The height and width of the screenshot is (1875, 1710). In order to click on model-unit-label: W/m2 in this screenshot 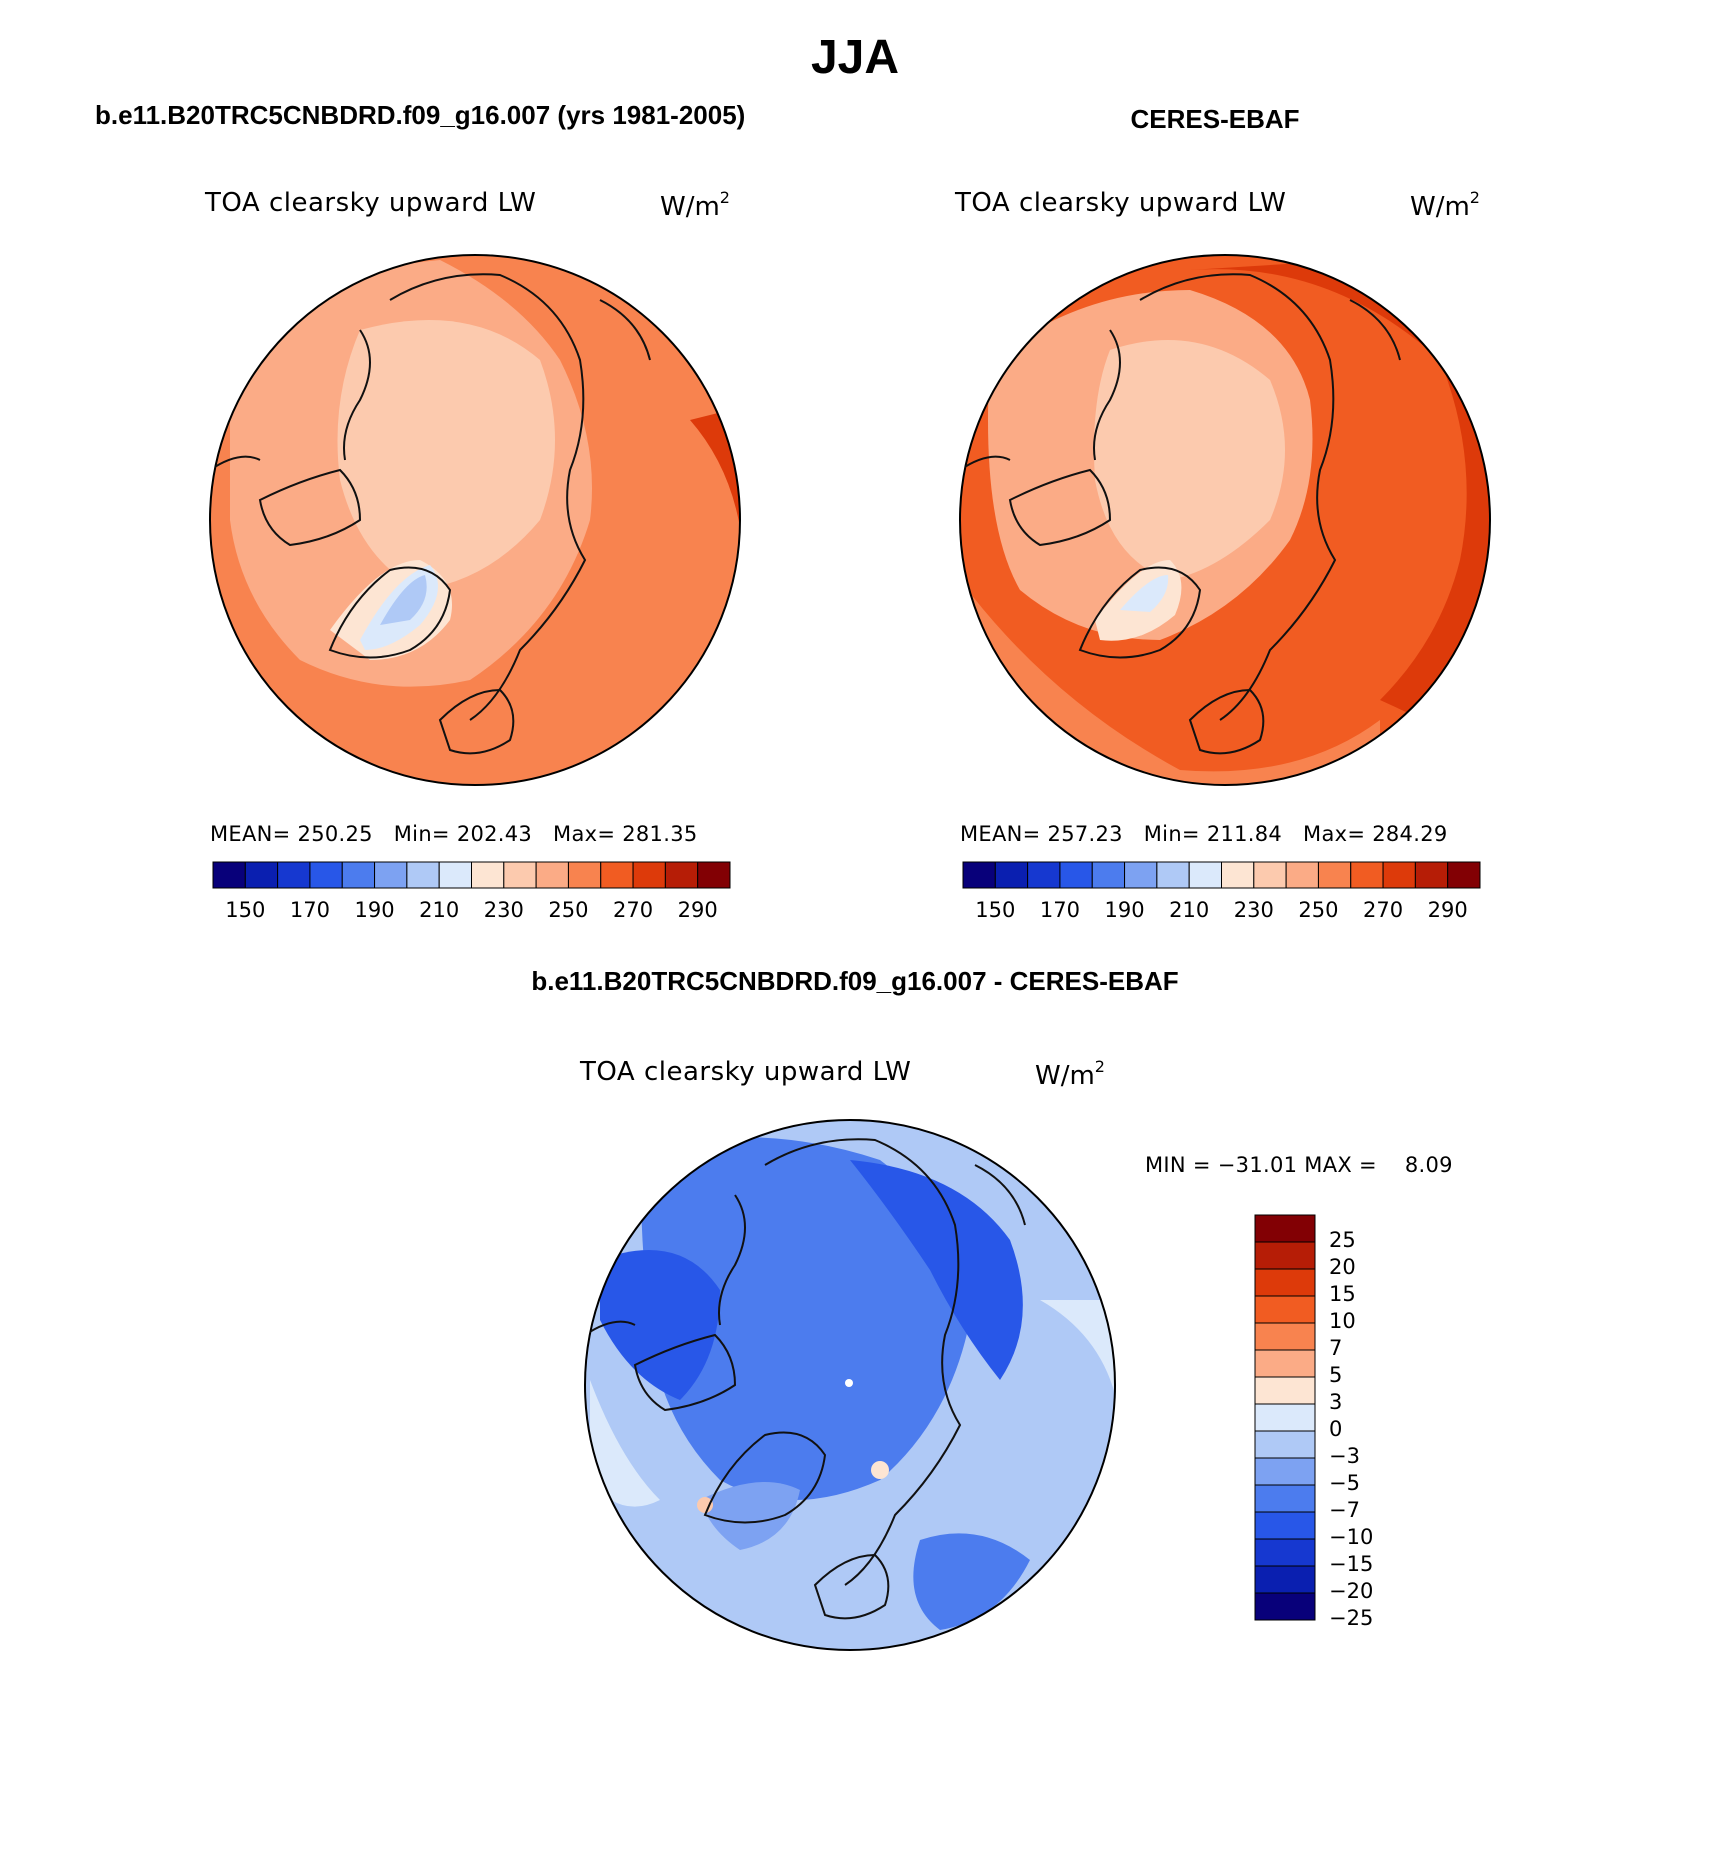, I will do `click(695, 205)`.